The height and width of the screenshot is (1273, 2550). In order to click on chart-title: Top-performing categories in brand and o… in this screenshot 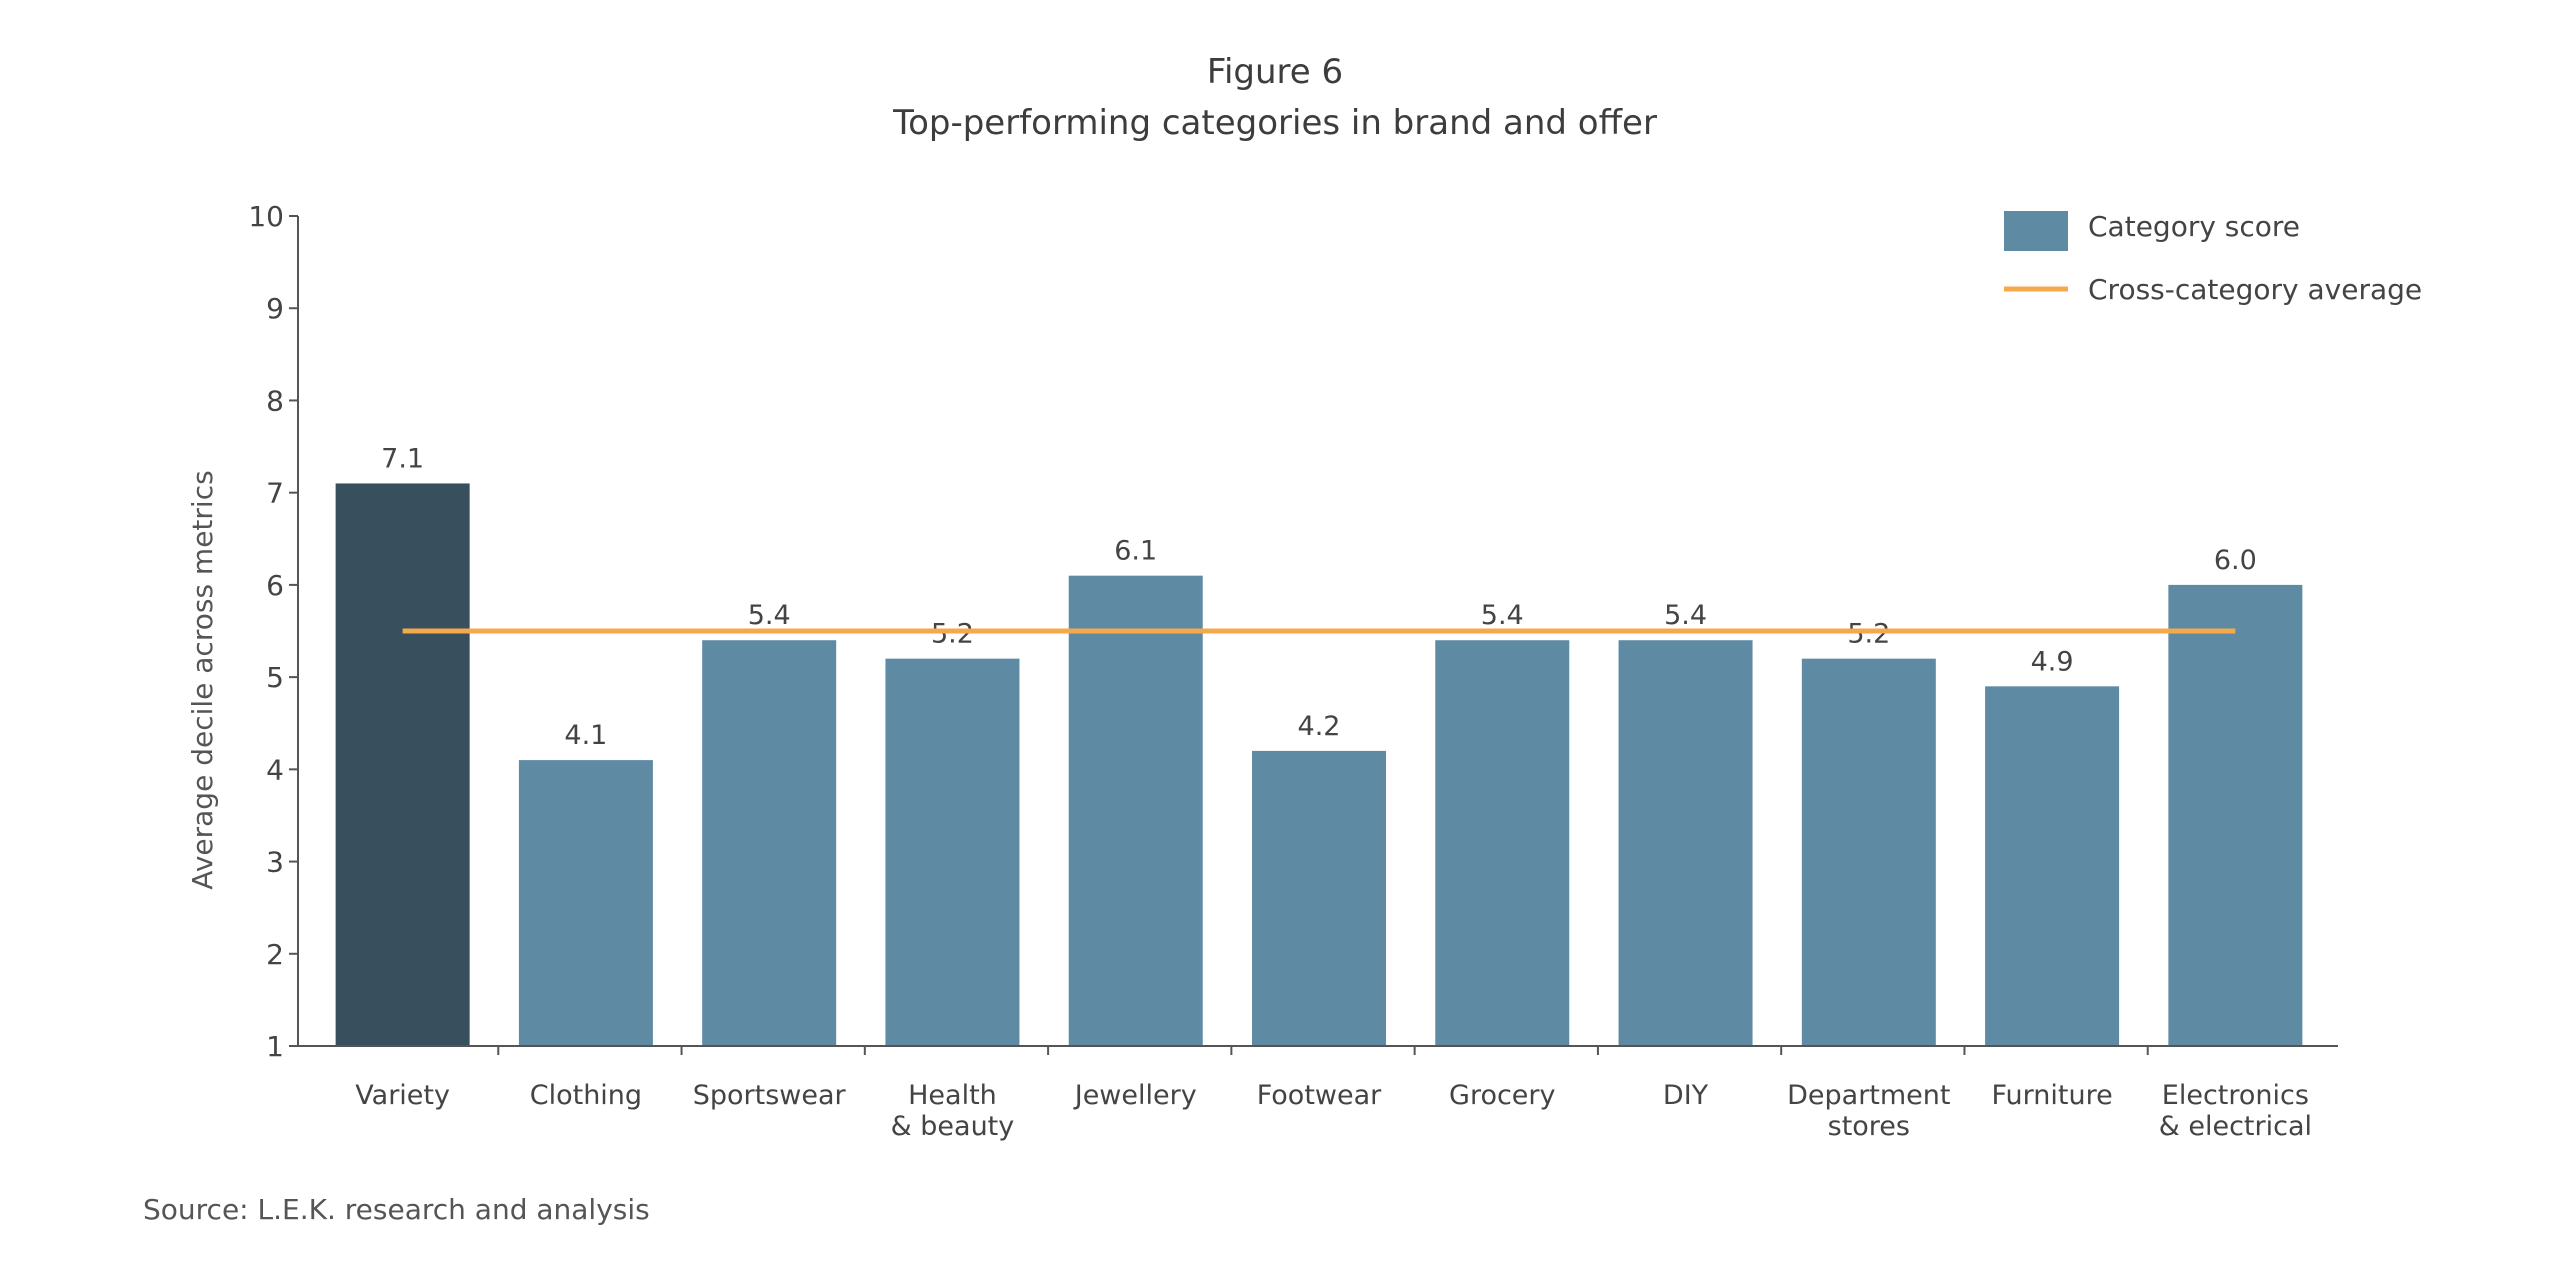, I will do `click(1275, 123)`.